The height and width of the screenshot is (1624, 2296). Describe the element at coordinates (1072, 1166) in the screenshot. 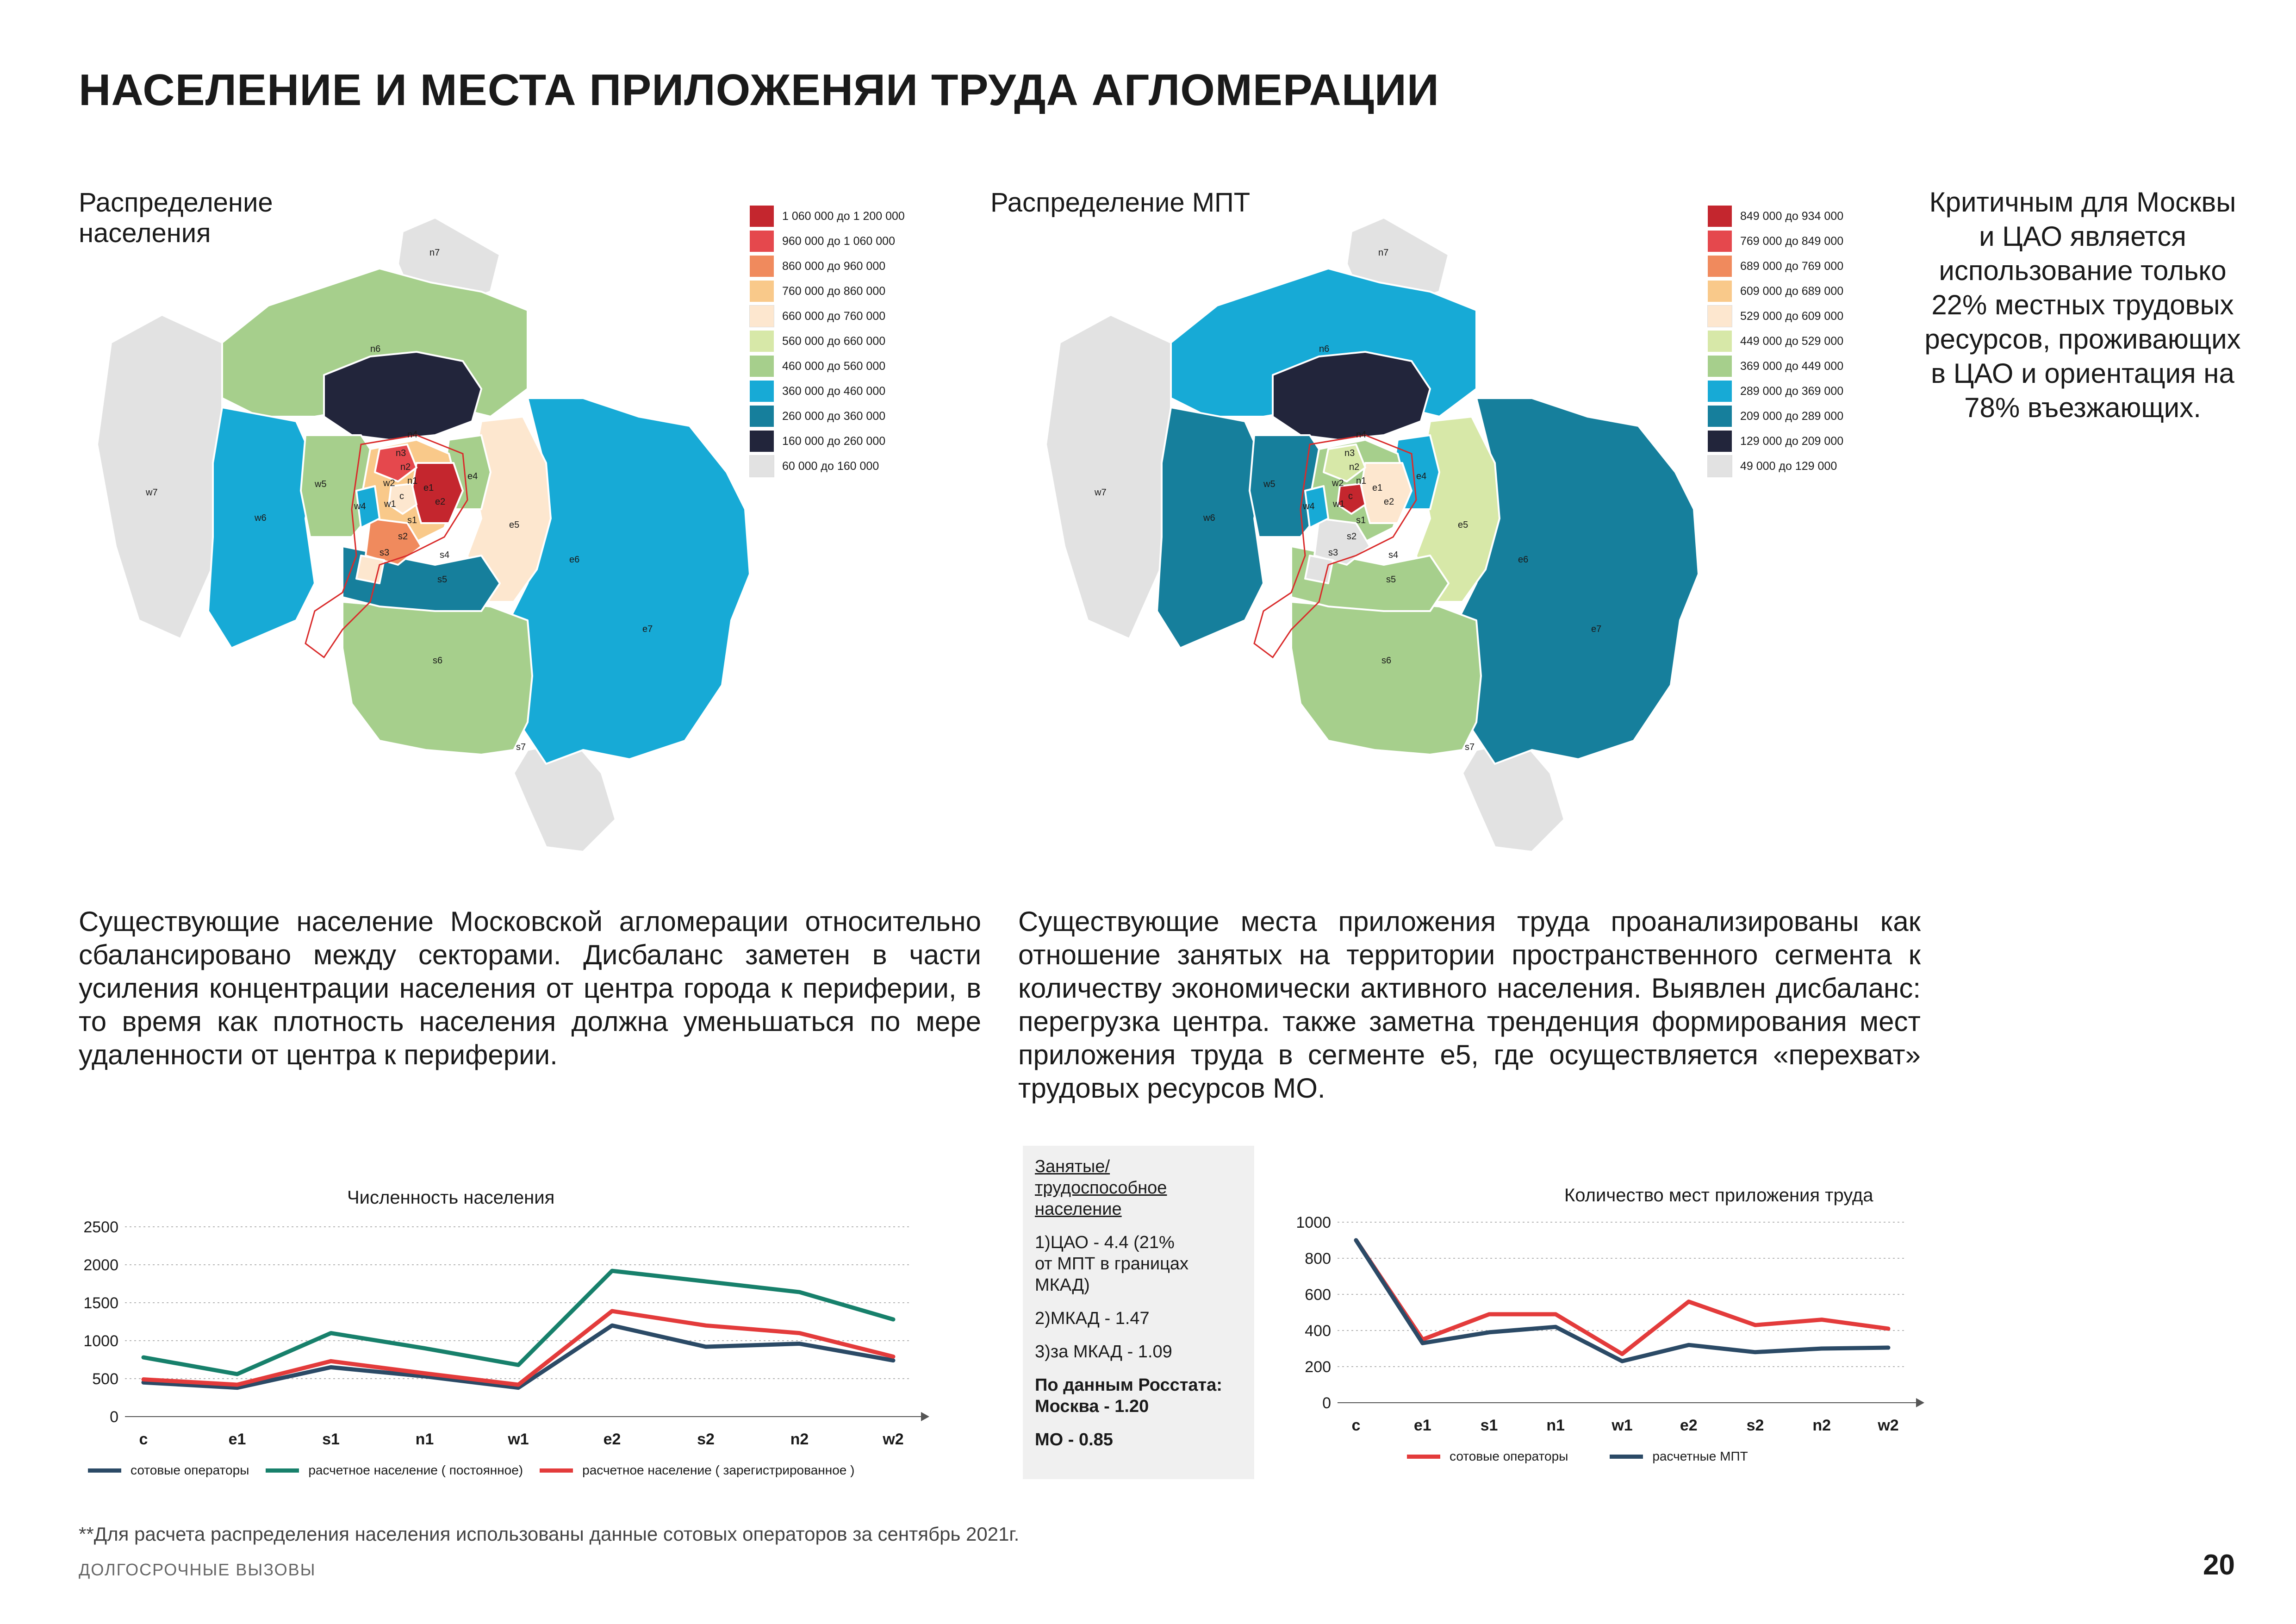

I see `ratio-heading-line: Занятые/` at that location.